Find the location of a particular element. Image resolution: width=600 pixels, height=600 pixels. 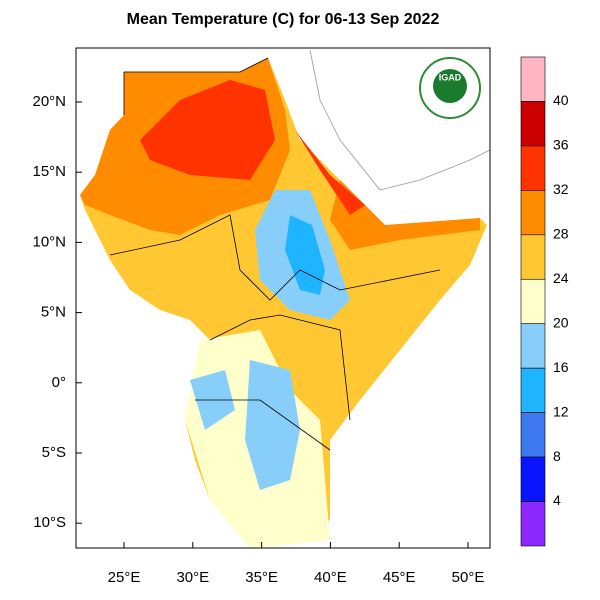

y-tick-label: 5°S is located at coordinates (54, 452).